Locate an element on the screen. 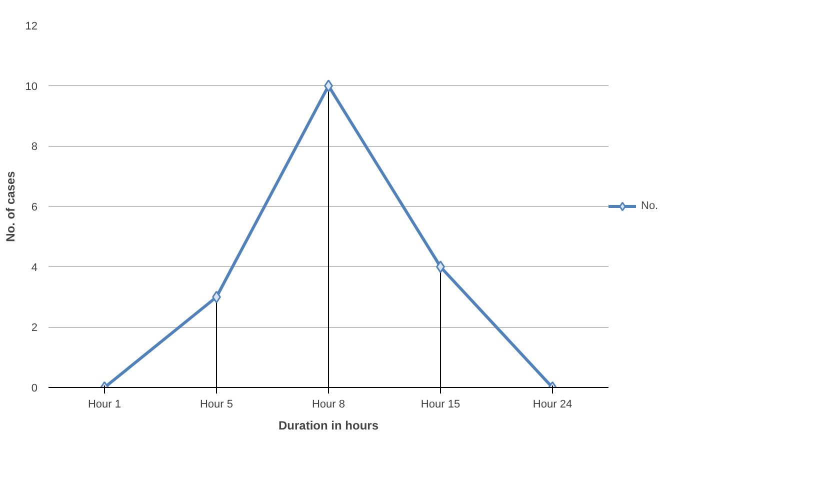 The width and height of the screenshot is (822, 486). legend-label: No. is located at coordinates (650, 206).